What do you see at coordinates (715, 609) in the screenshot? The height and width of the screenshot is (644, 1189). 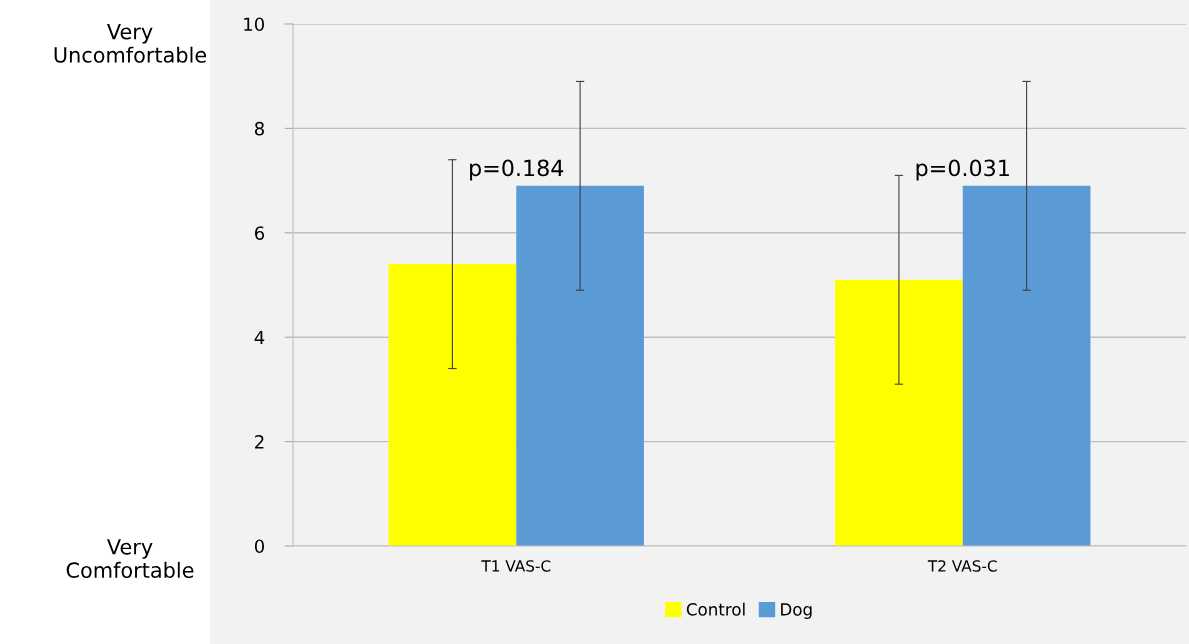 I see `legend-label: Control` at bounding box center [715, 609].